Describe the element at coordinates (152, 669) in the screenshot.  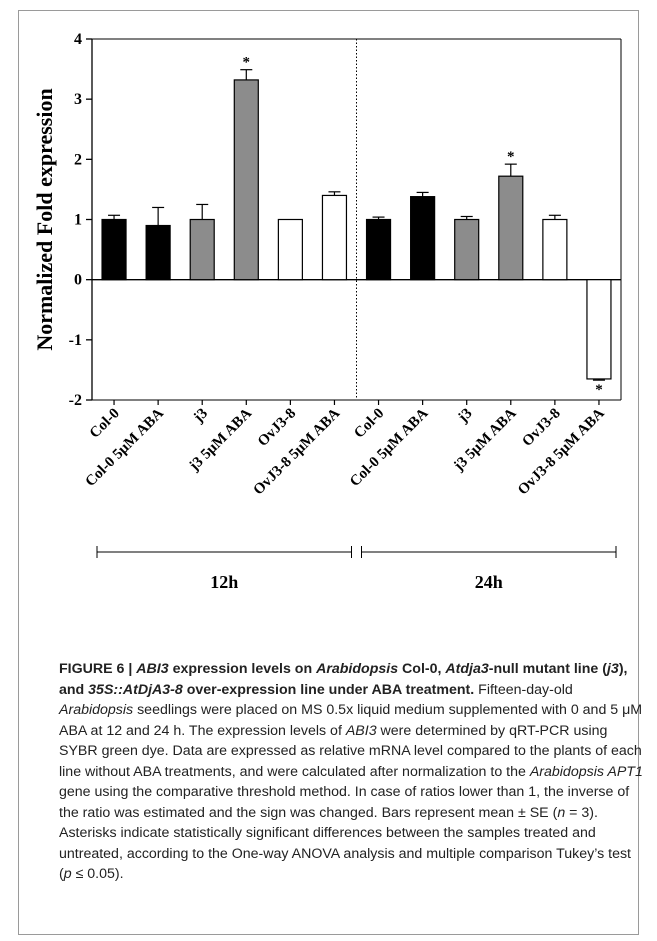
I see `caption-title-gene: ABI3` at that location.